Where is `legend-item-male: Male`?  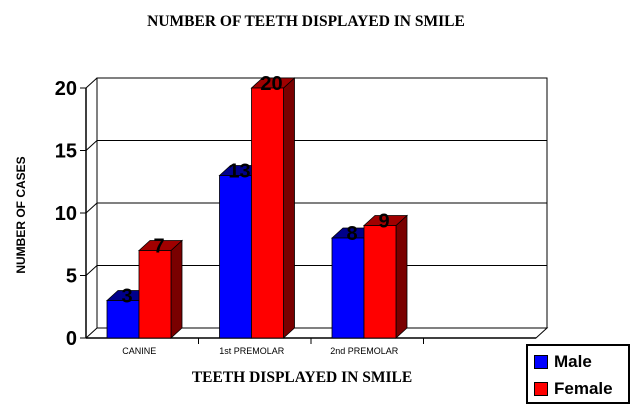
legend-item-male: Male is located at coordinates (563, 362).